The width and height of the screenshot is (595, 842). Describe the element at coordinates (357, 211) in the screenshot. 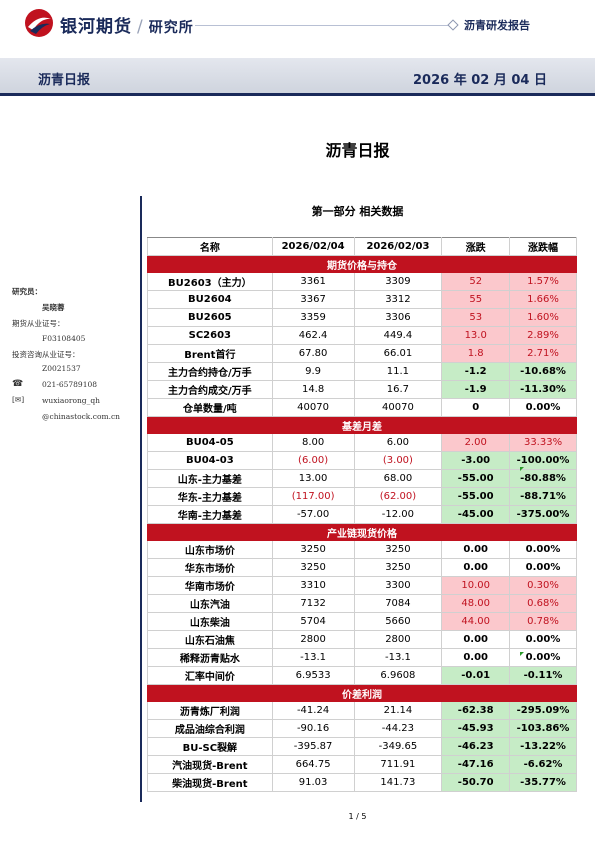

I see `section-title: 第一部分 相关数据` at that location.